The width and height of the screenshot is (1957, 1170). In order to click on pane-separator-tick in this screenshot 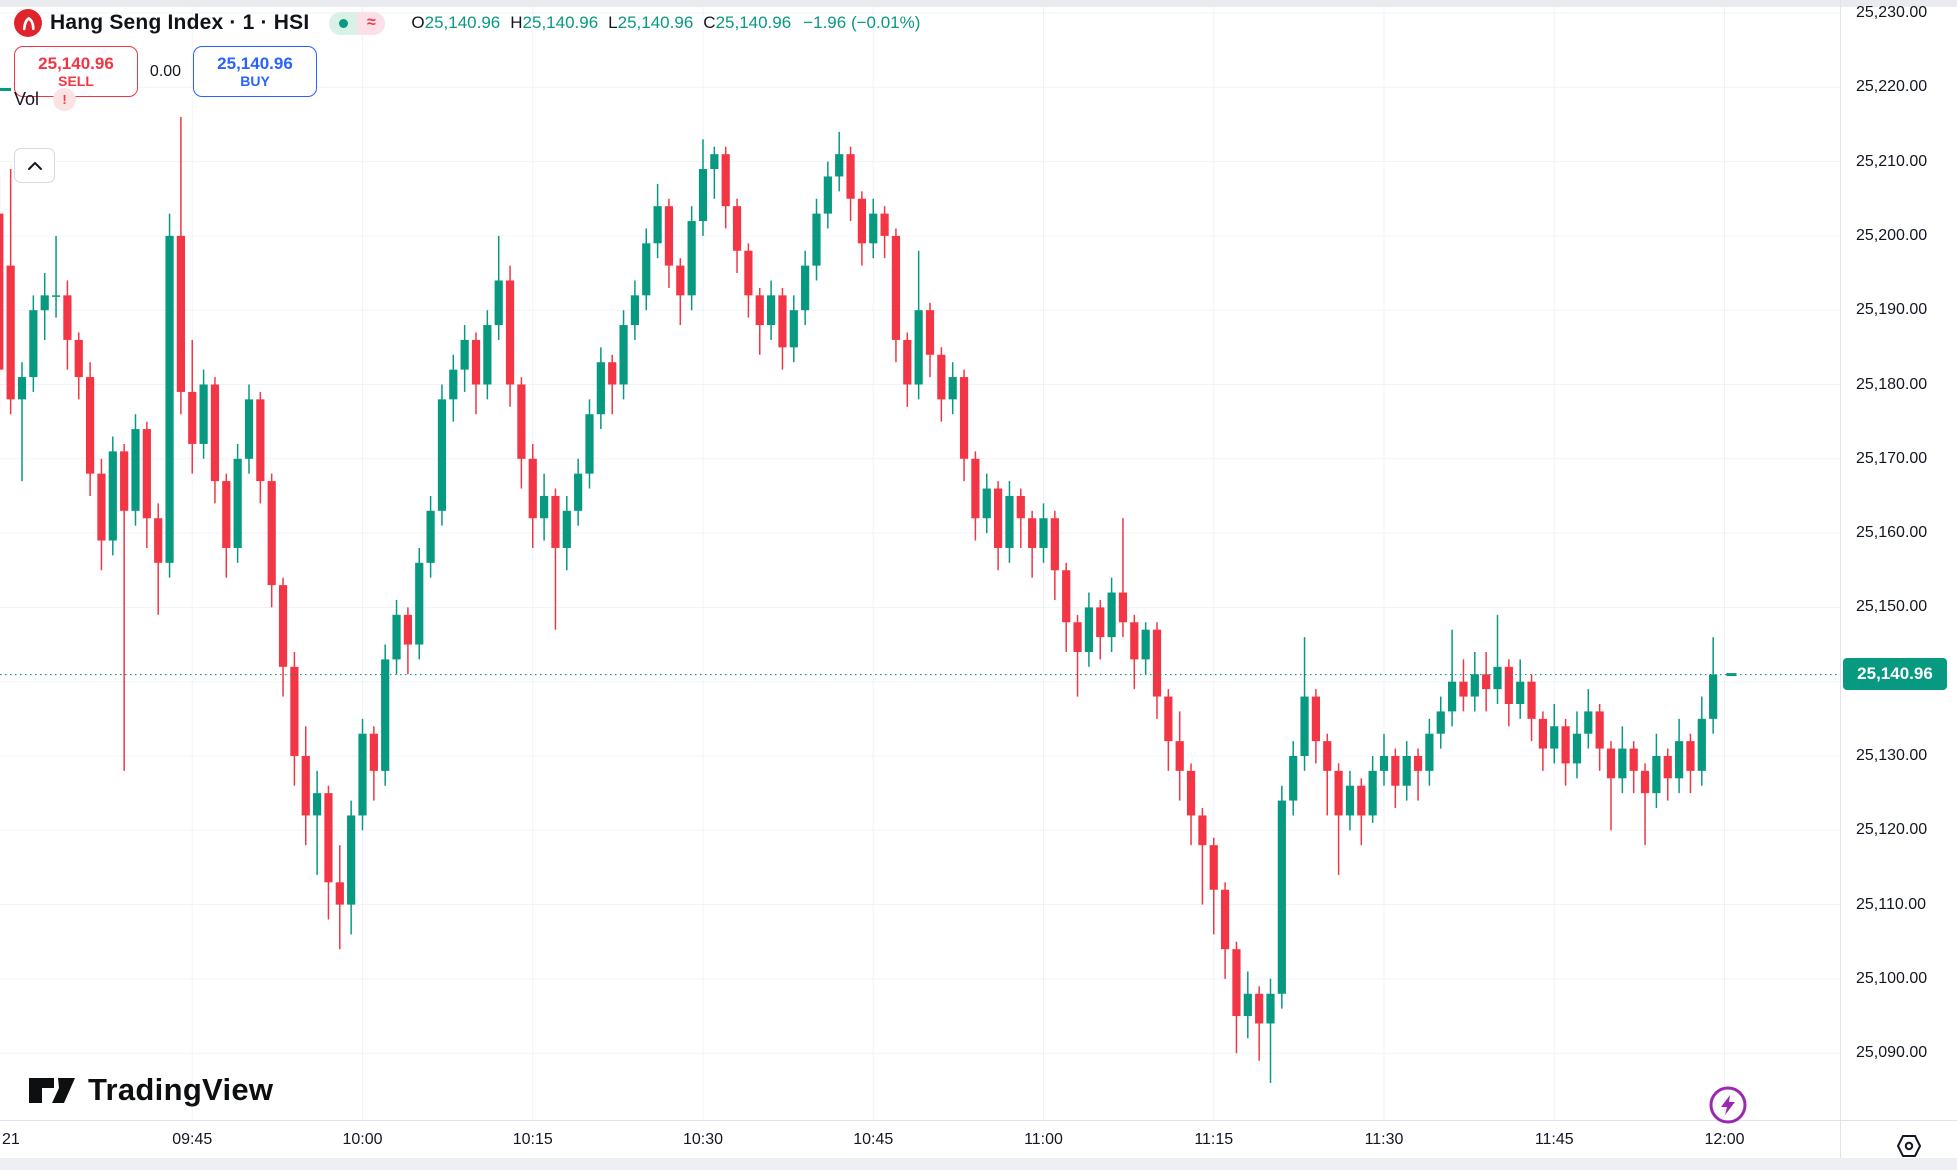, I will do `click(5, 89)`.